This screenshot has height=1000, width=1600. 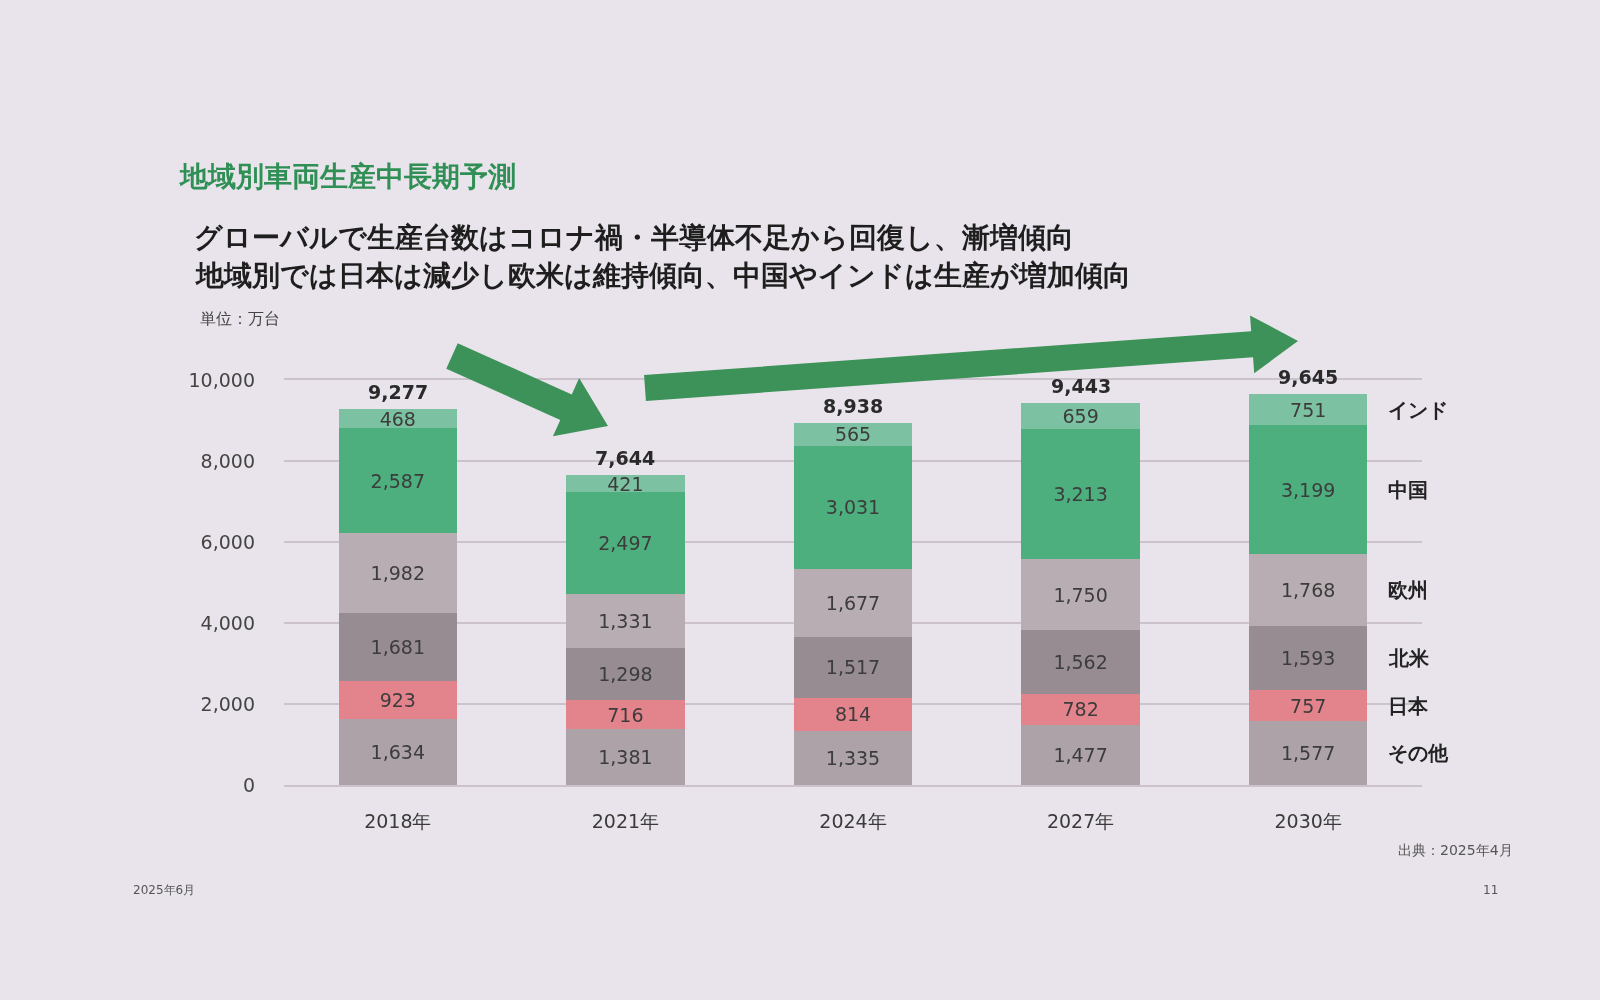 What do you see at coordinates (227, 541) in the screenshot?
I see `y-tick-label: 6,000` at bounding box center [227, 541].